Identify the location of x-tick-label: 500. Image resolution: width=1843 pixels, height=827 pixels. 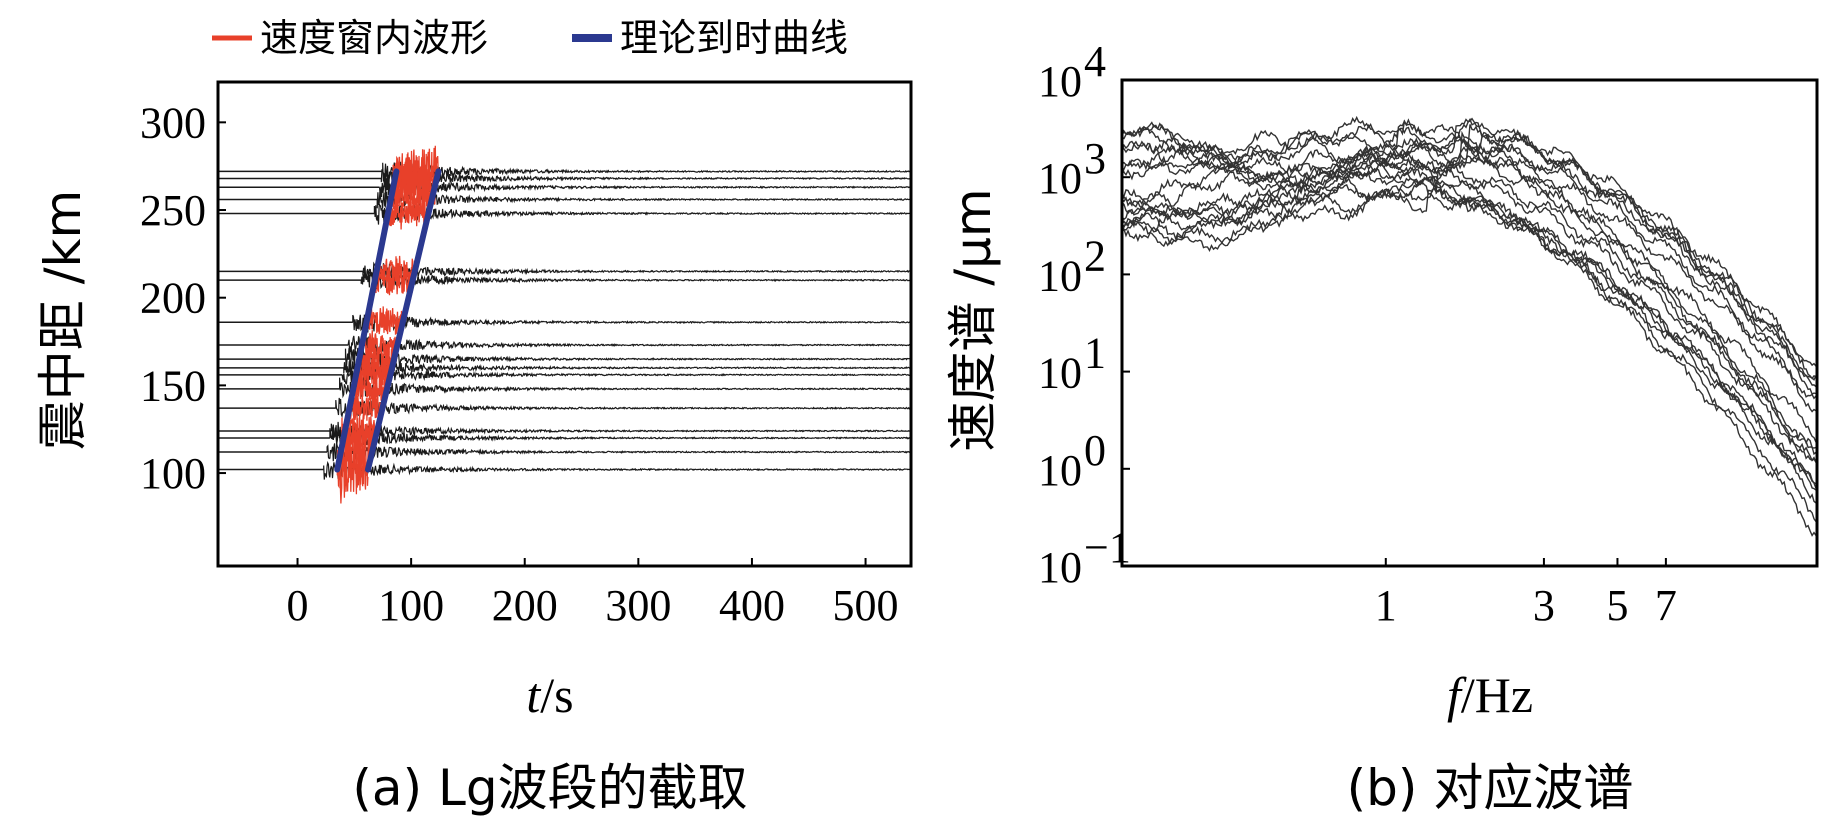
(866, 605).